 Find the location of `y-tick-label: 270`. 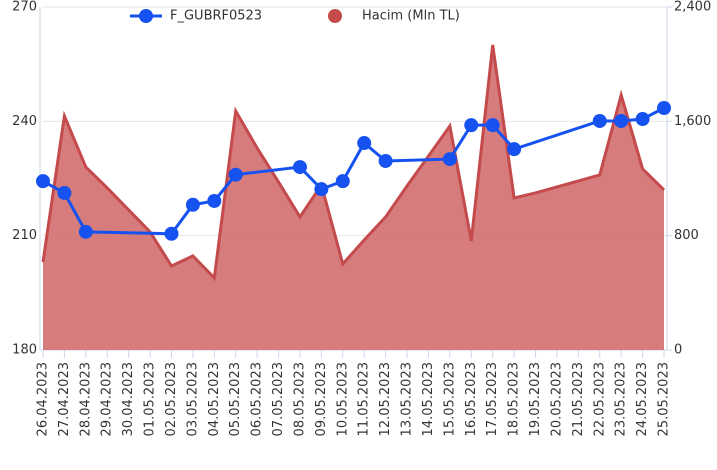

y-tick-label: 270 is located at coordinates (24, 7).